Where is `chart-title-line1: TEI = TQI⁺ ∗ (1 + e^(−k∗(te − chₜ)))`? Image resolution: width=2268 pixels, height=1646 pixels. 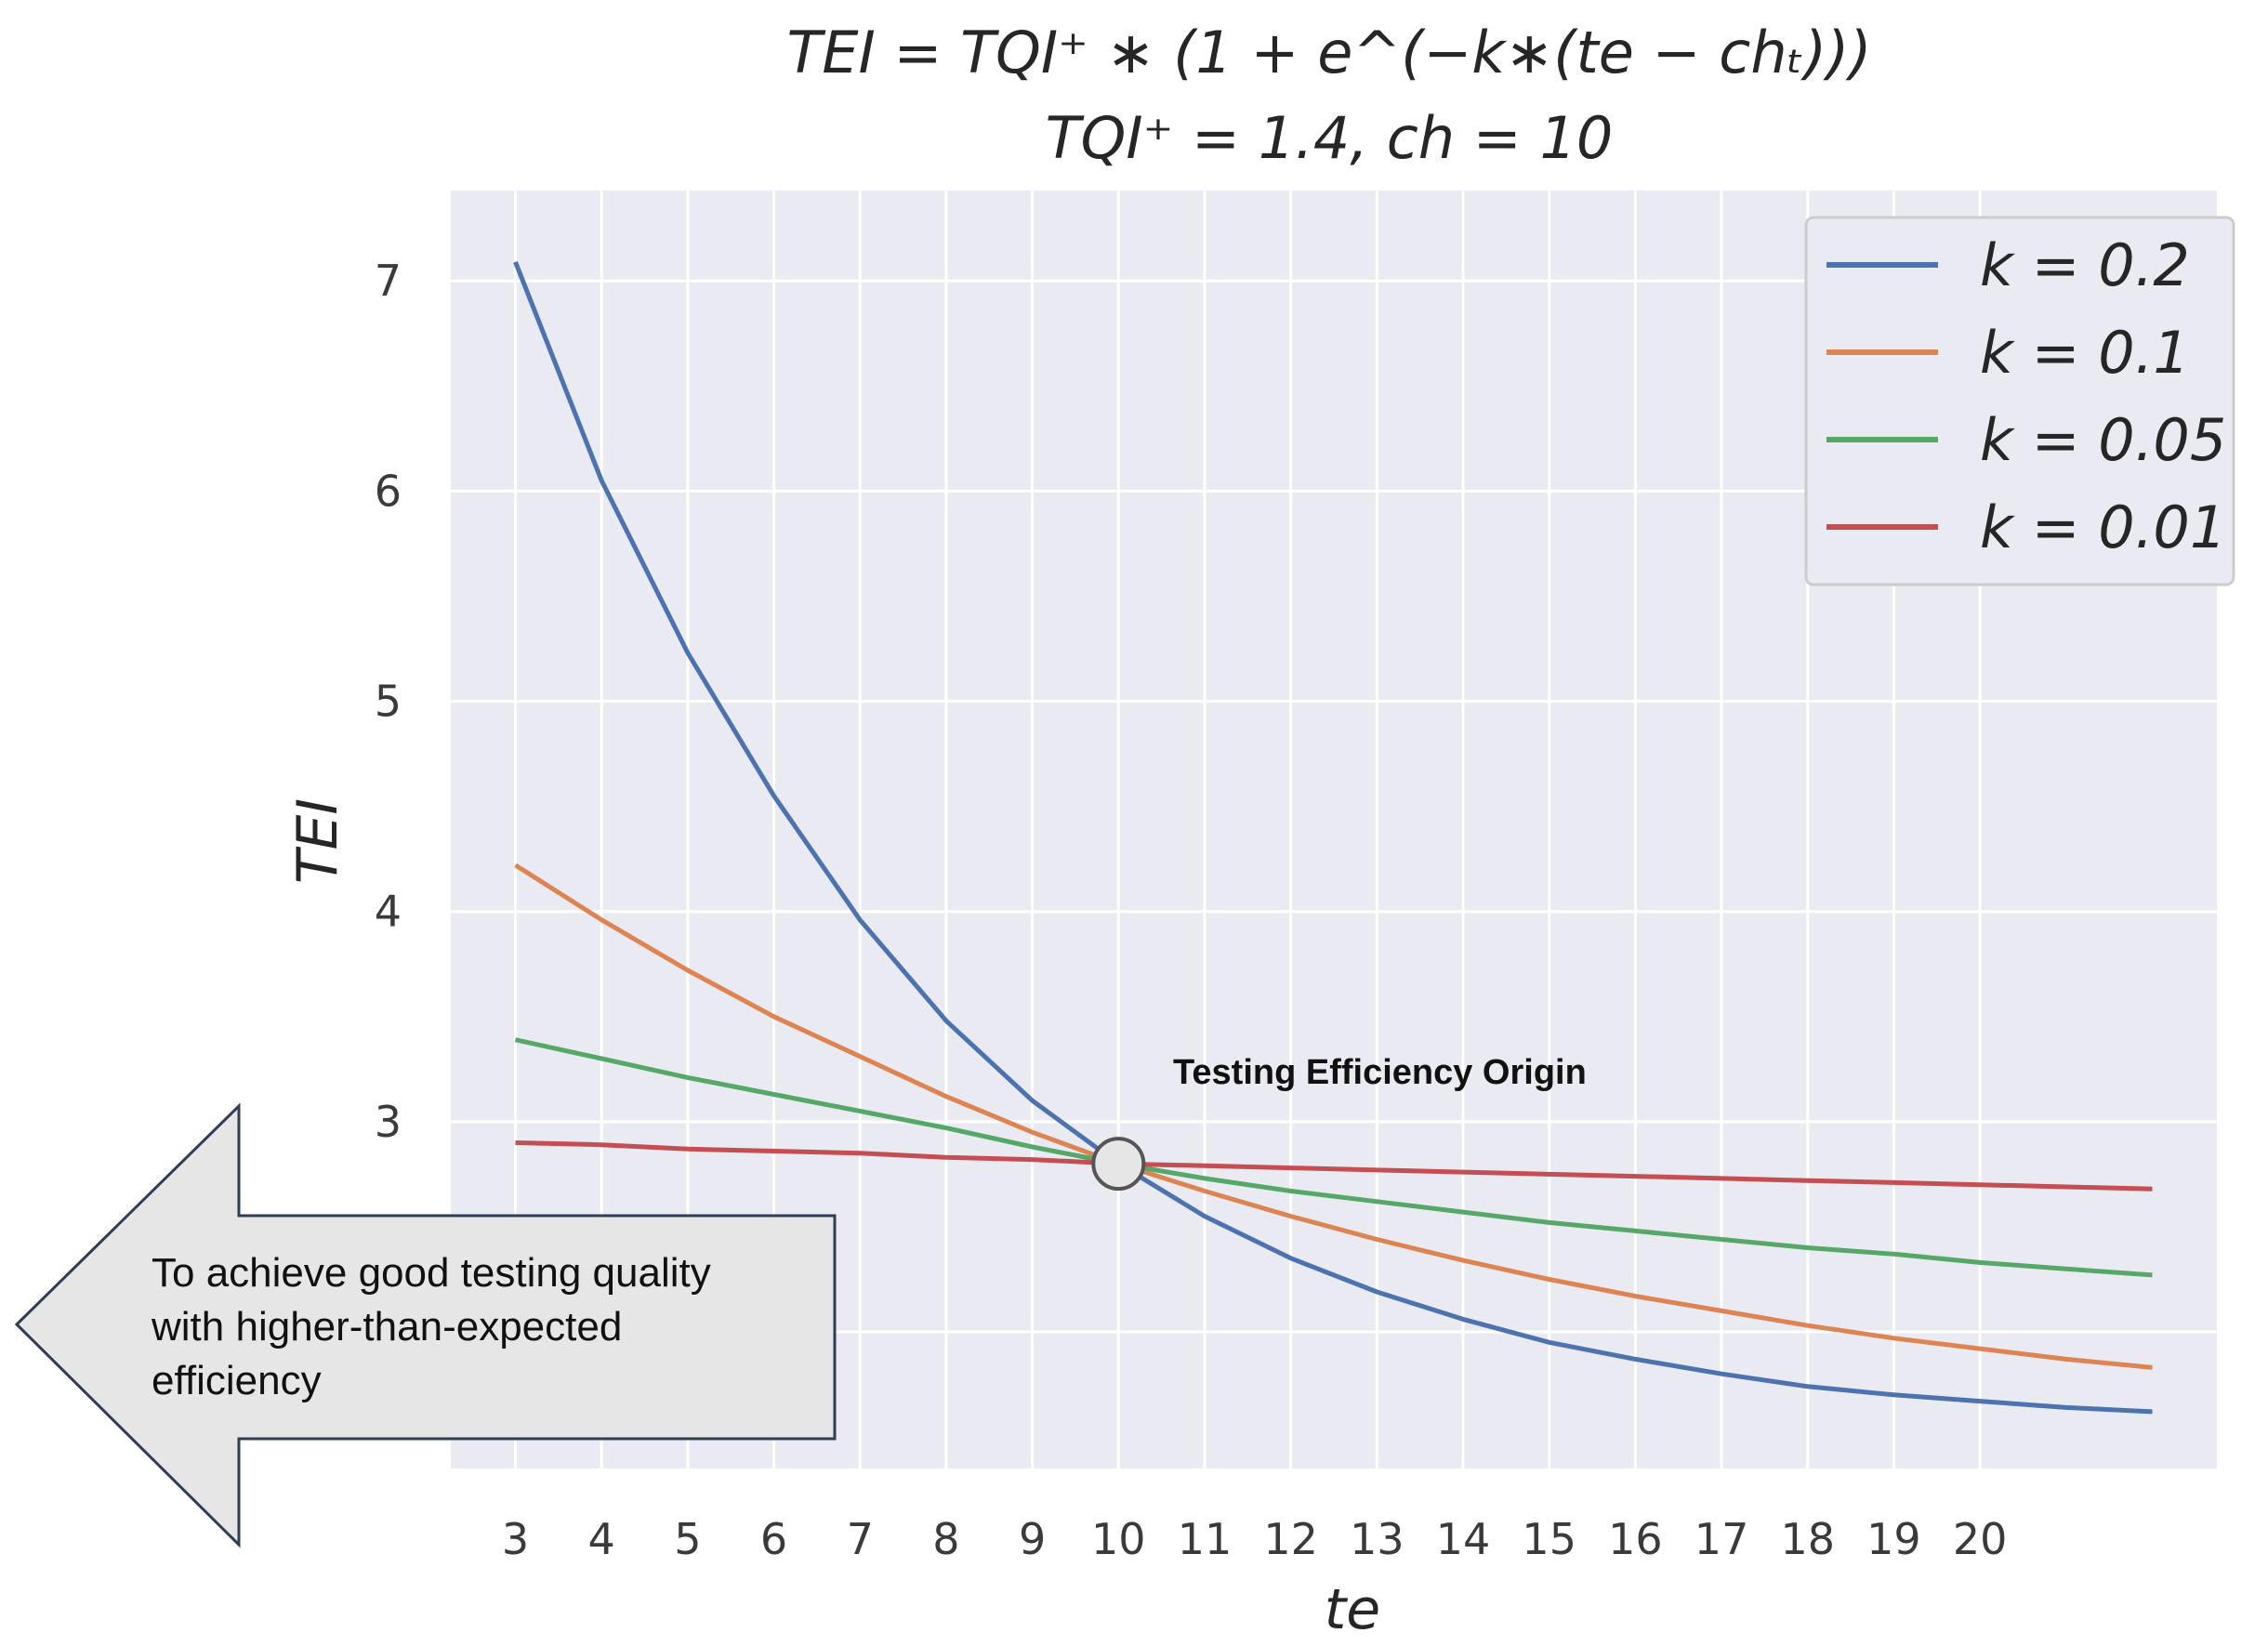 chart-title-line1: TEI = TQI⁺ ∗ (1 + e^(−k∗(te − chₜ))) is located at coordinates (1328, 52).